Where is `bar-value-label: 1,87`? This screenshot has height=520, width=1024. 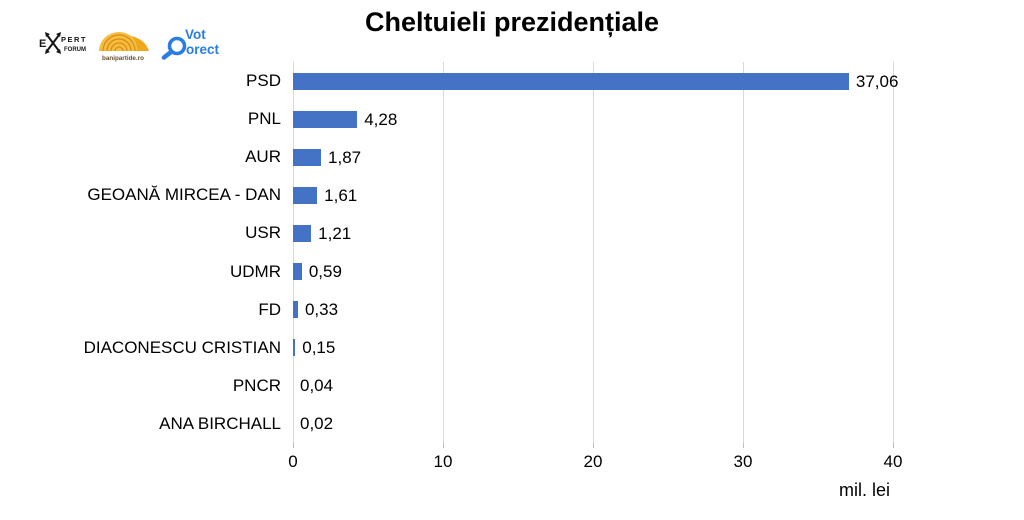
bar-value-label: 1,87 is located at coordinates (345, 157).